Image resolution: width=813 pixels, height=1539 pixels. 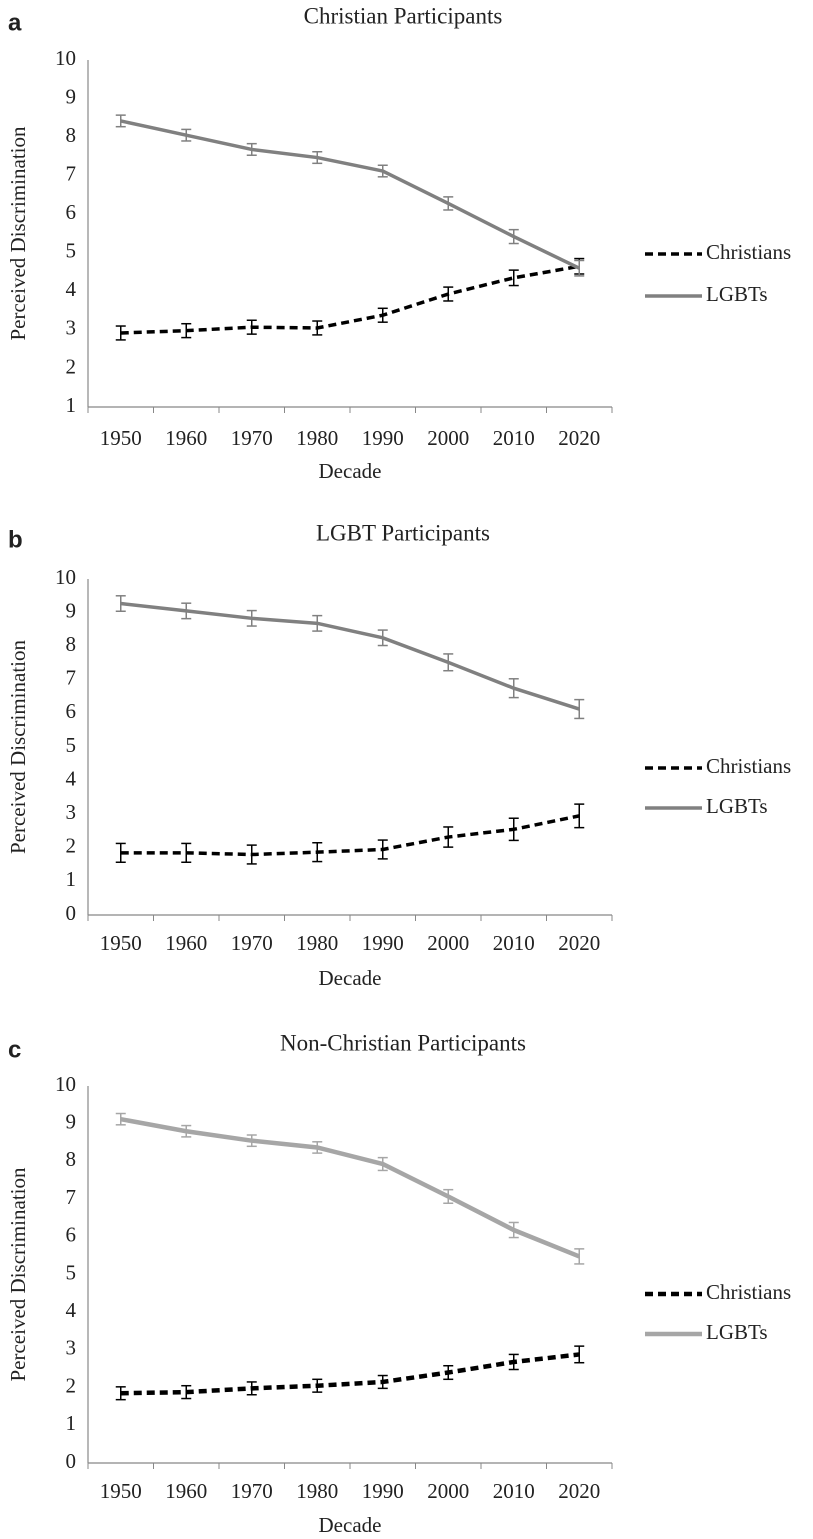 I want to click on x-tick-label: 2010, so click(x=514, y=438).